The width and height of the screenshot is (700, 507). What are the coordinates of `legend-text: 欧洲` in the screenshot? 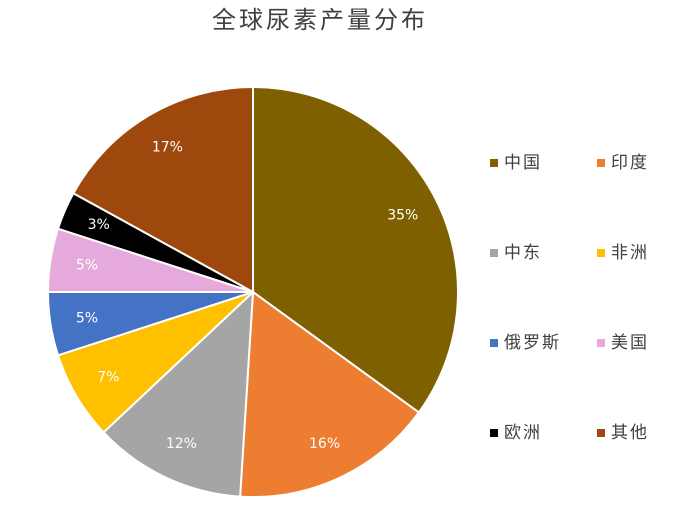 It's located at (523, 433).